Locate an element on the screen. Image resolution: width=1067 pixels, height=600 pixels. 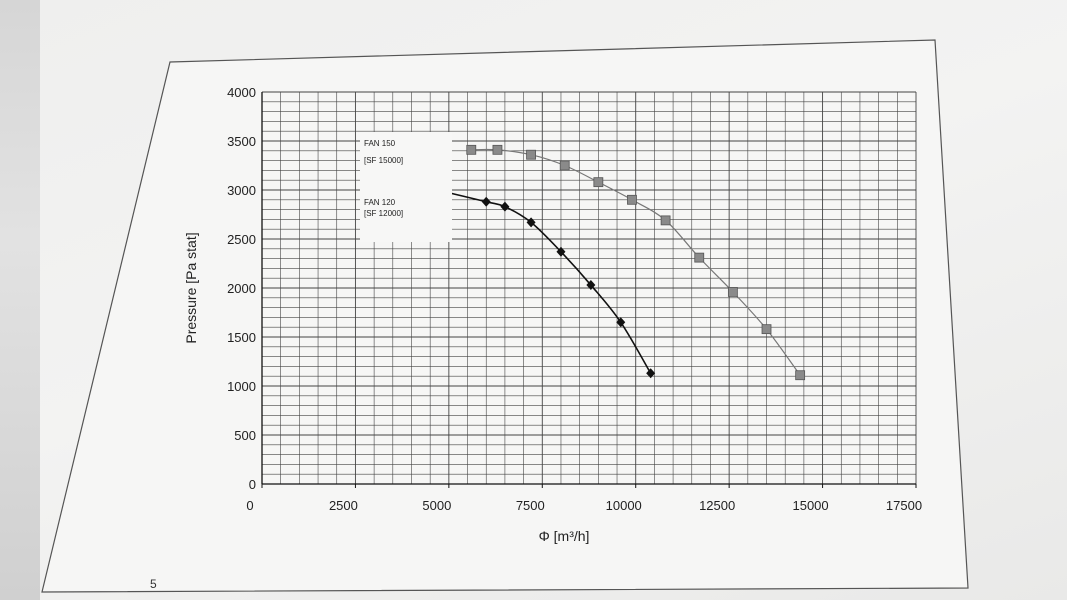
x-tick-label: 10000 is located at coordinates (624, 505).